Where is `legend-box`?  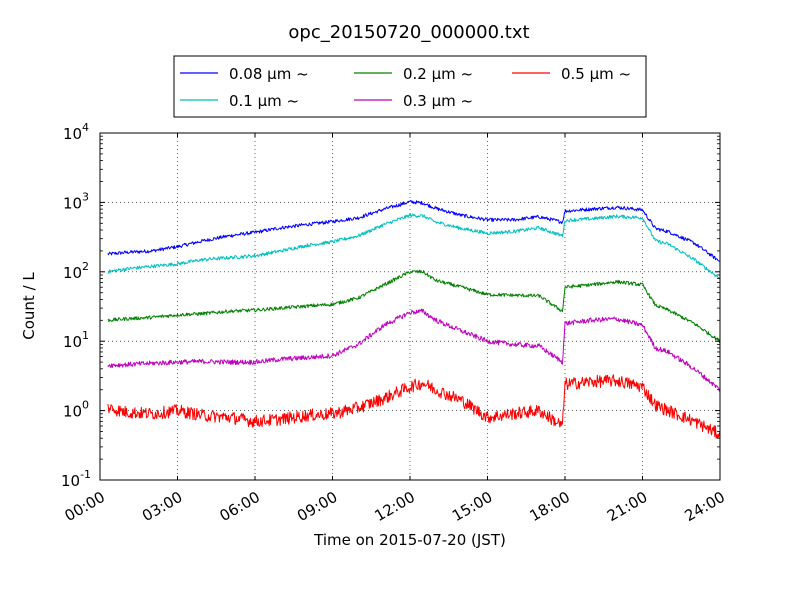 legend-box is located at coordinates (410, 86).